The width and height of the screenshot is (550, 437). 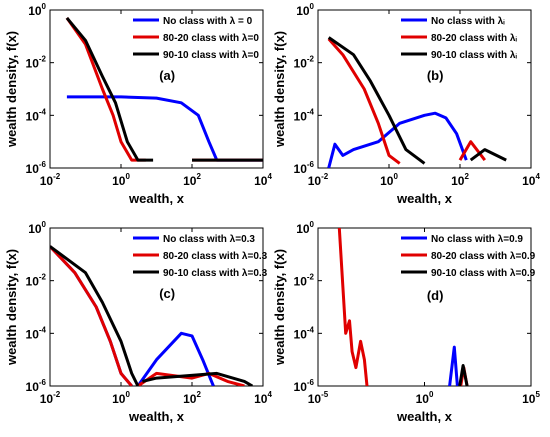 What do you see at coordinates (209, 239) in the screenshot?
I see `legend-label: No class with λ=0.3` at bounding box center [209, 239].